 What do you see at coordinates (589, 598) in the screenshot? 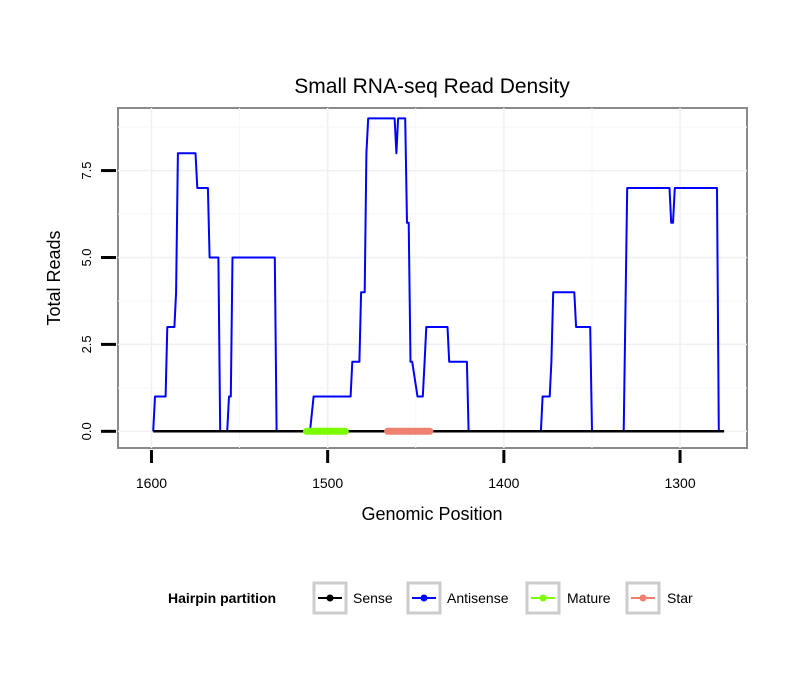
I see `legend-label: Mature` at bounding box center [589, 598].